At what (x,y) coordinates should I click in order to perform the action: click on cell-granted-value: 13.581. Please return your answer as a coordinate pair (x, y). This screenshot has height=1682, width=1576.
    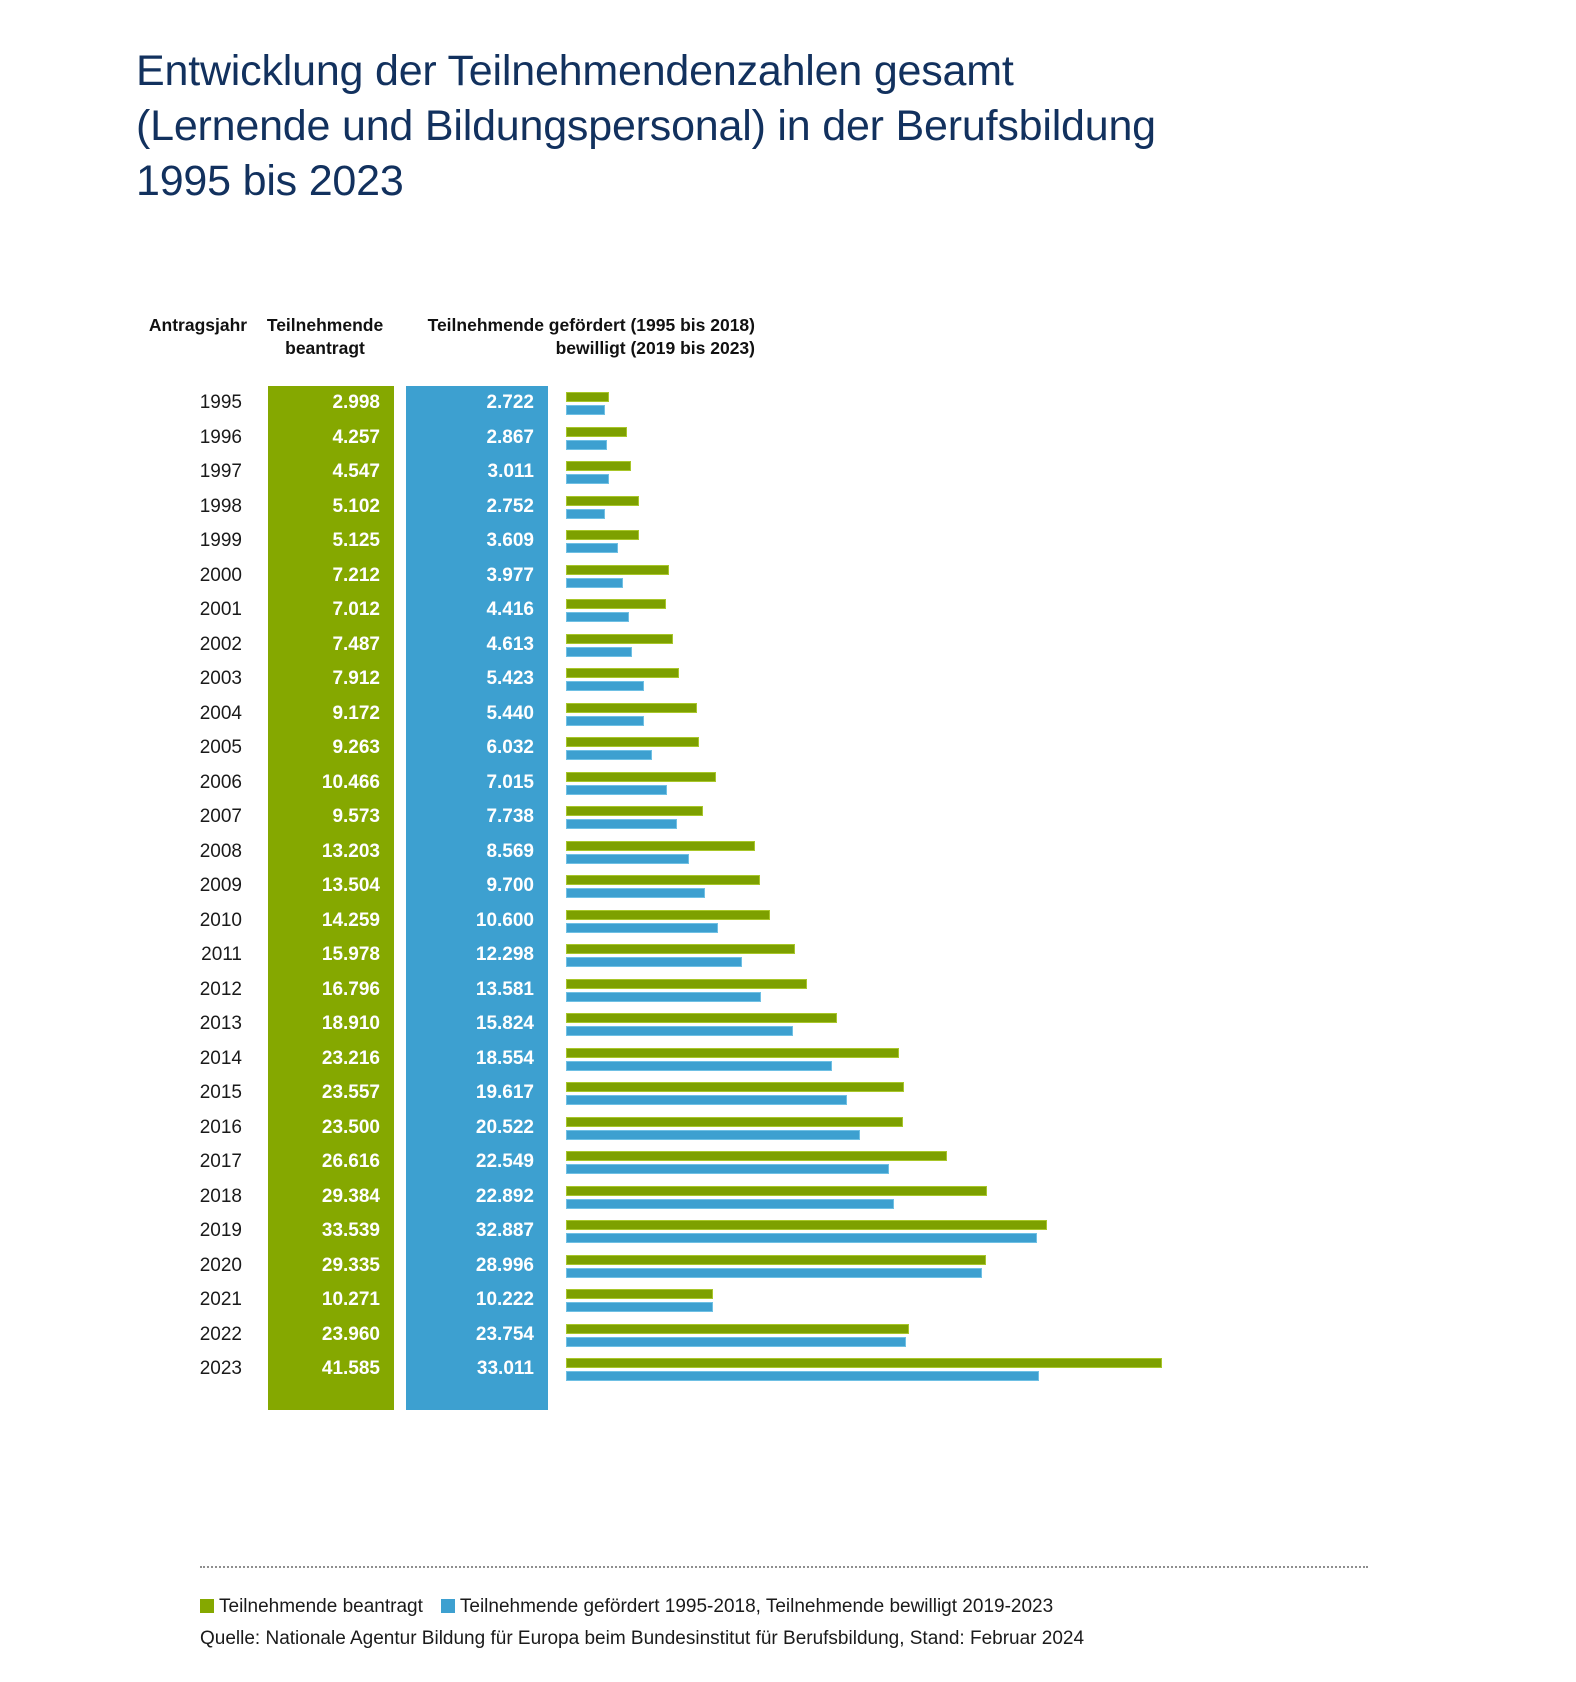
    Looking at the image, I should click on (504, 989).